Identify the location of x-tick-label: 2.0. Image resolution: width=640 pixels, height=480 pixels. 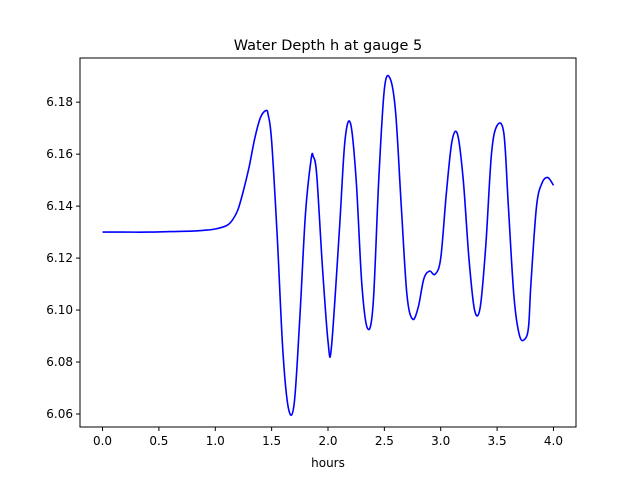
(327, 441).